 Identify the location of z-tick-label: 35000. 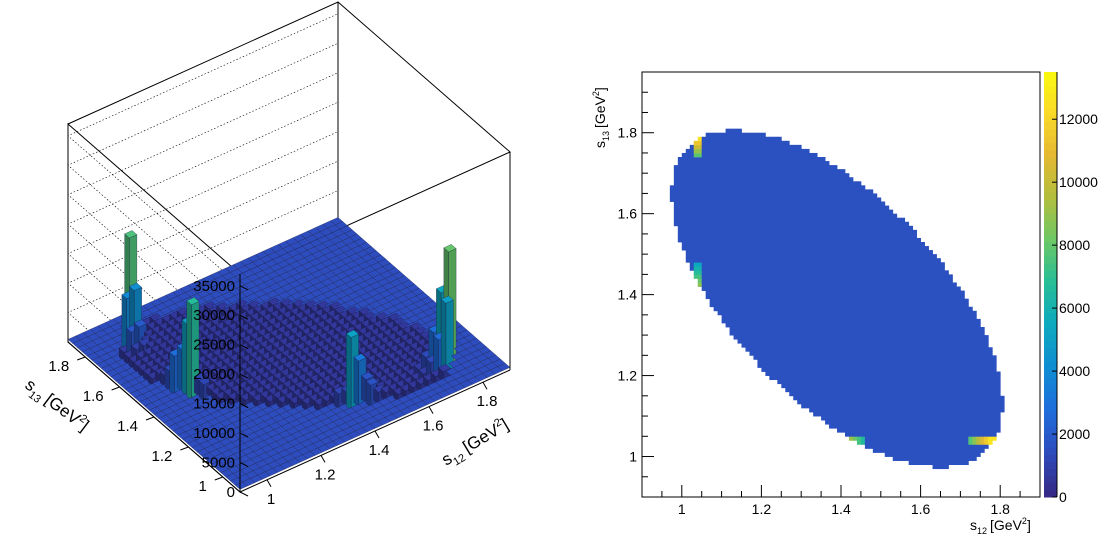
(214, 286).